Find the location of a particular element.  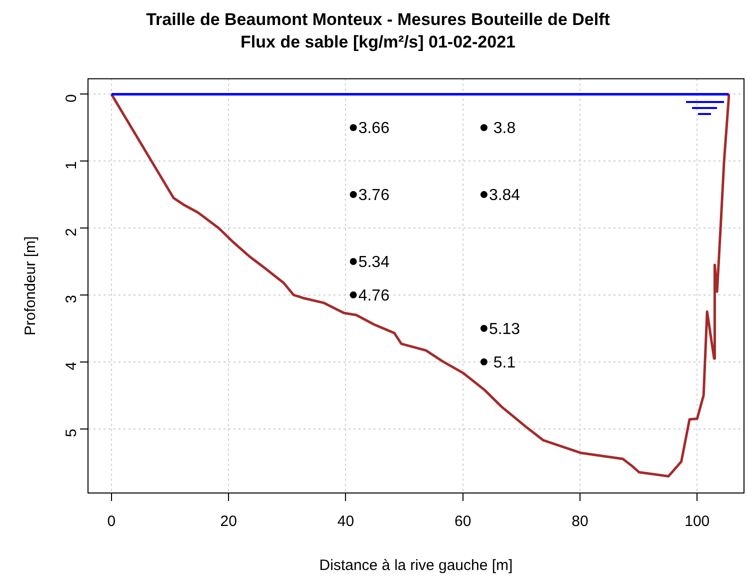

annotation: 3.76 is located at coordinates (374, 195).